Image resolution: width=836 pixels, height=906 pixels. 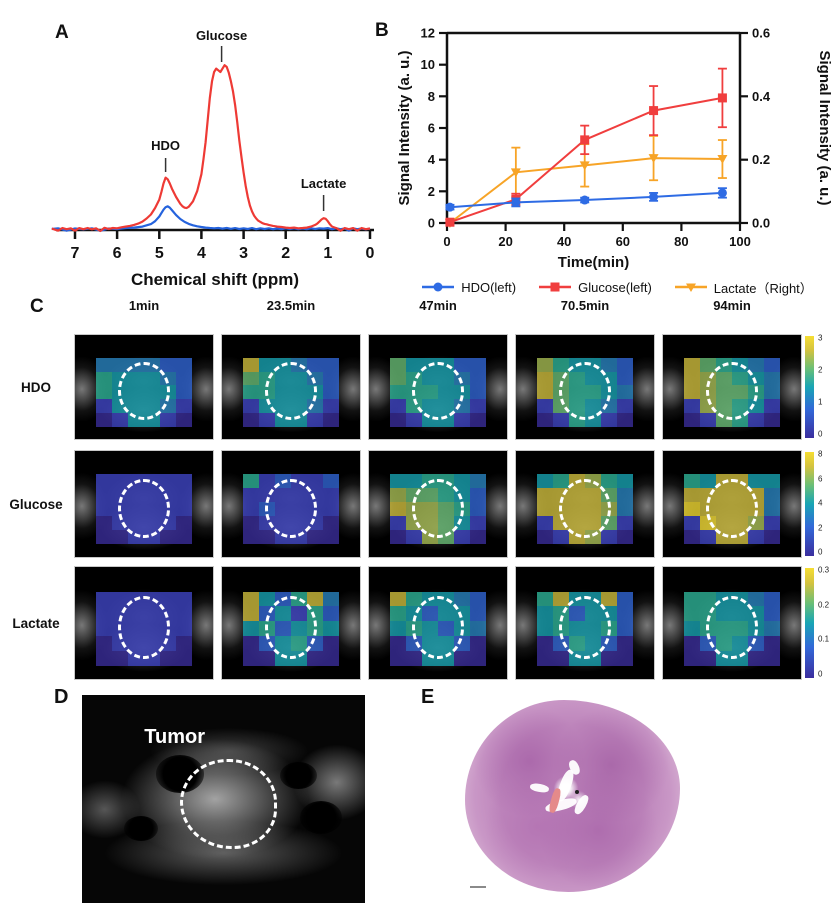 What do you see at coordinates (144, 387) in the screenshot?
I see `msi-cell-HDO-1min` at bounding box center [144, 387].